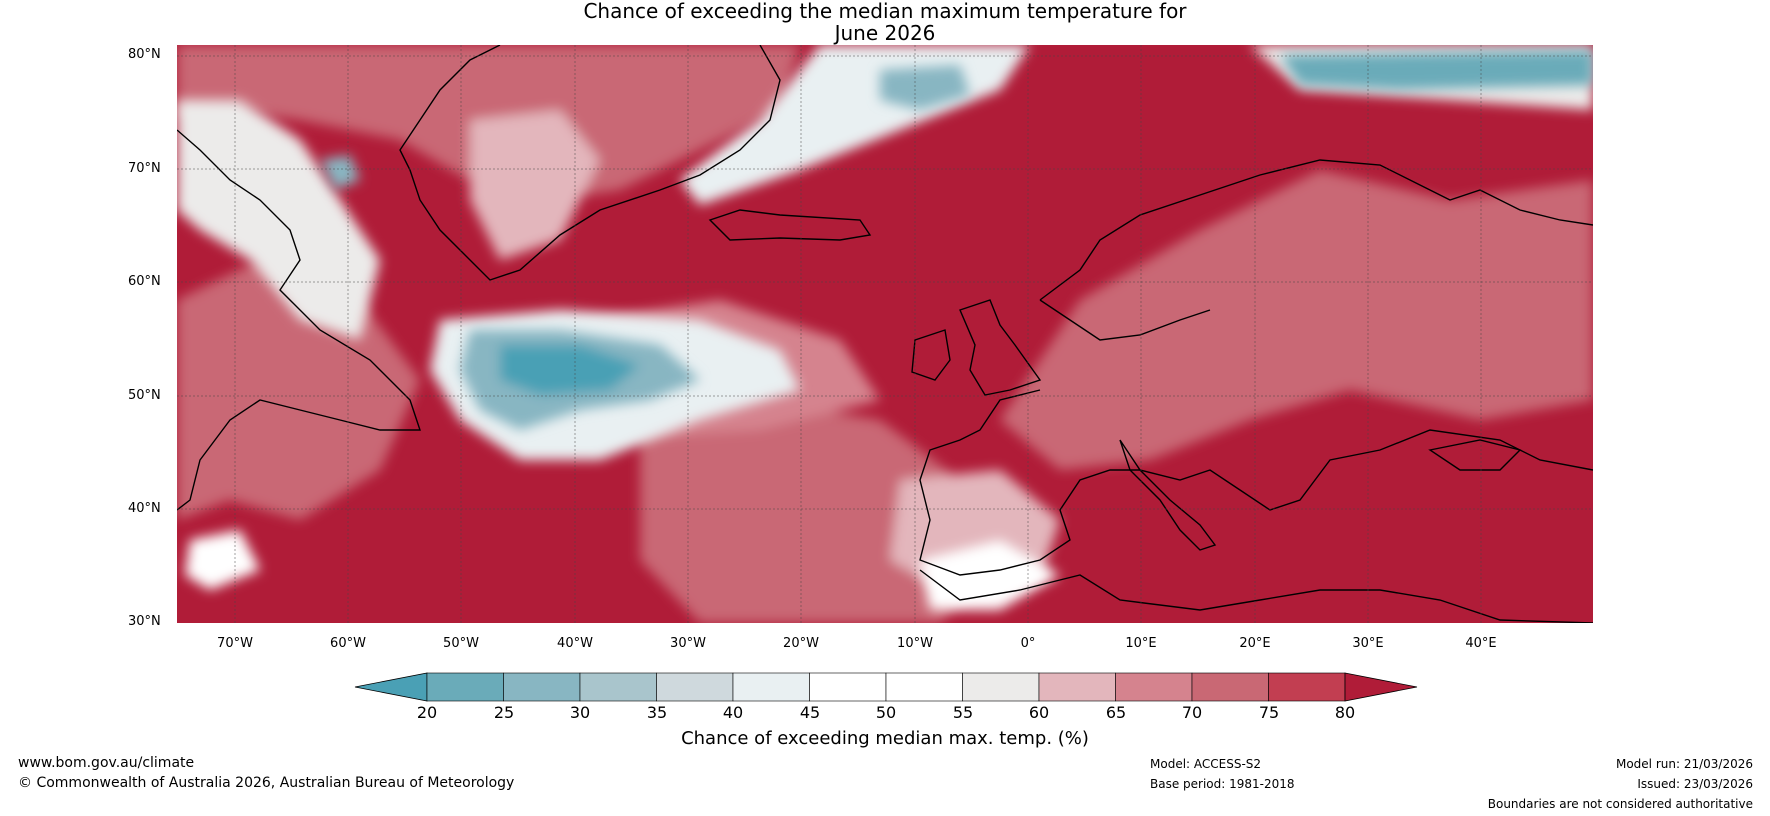 This screenshot has height=816, width=1770. Describe the element at coordinates (461, 643) in the screenshot. I see `lon-label: 50°W` at that location.